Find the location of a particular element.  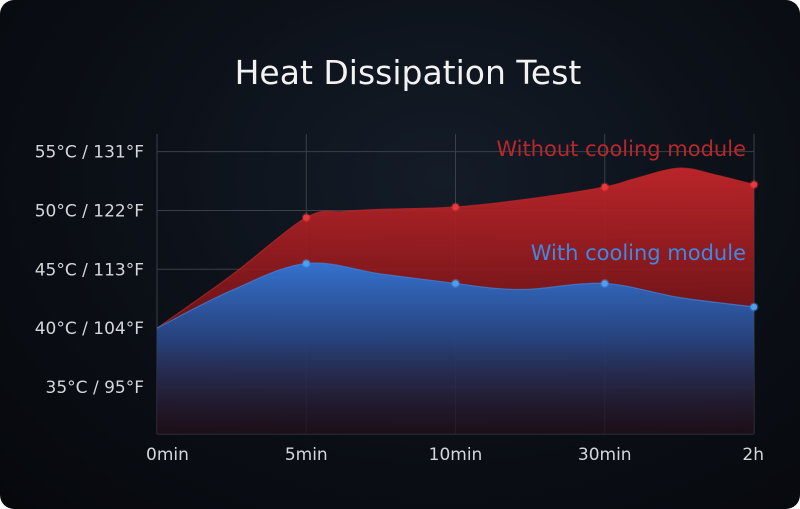

legend-with-cooling: With cooling module is located at coordinates (638, 253).